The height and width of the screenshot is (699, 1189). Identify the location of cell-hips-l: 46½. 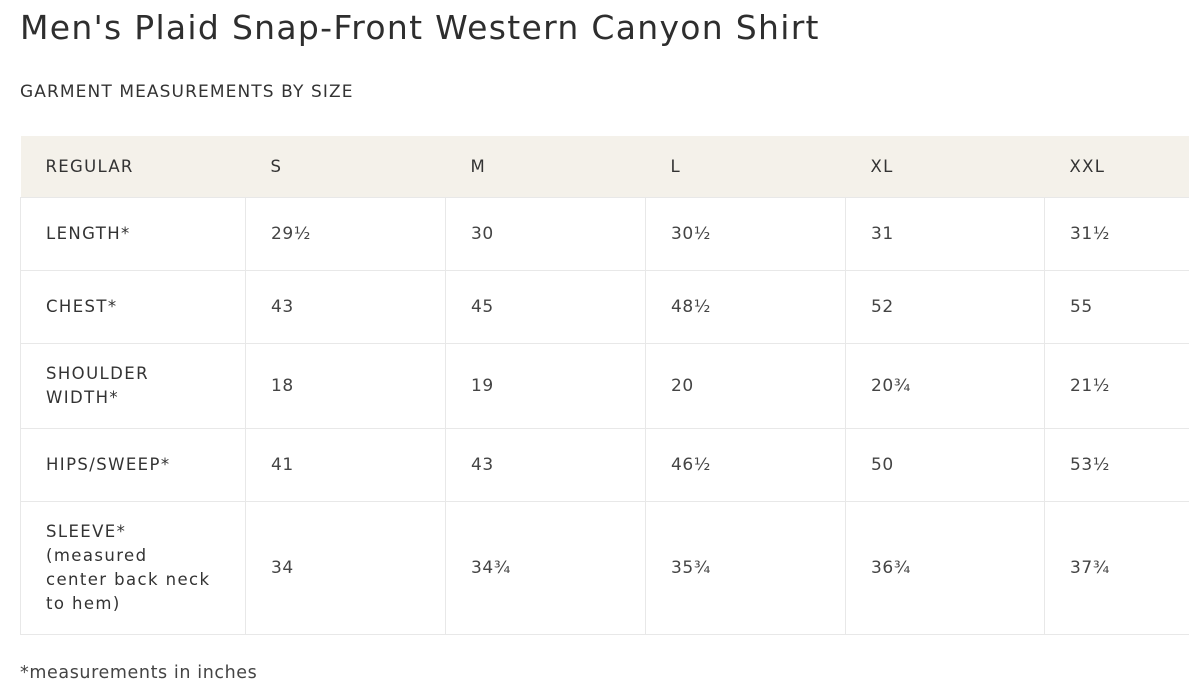
(745, 465).